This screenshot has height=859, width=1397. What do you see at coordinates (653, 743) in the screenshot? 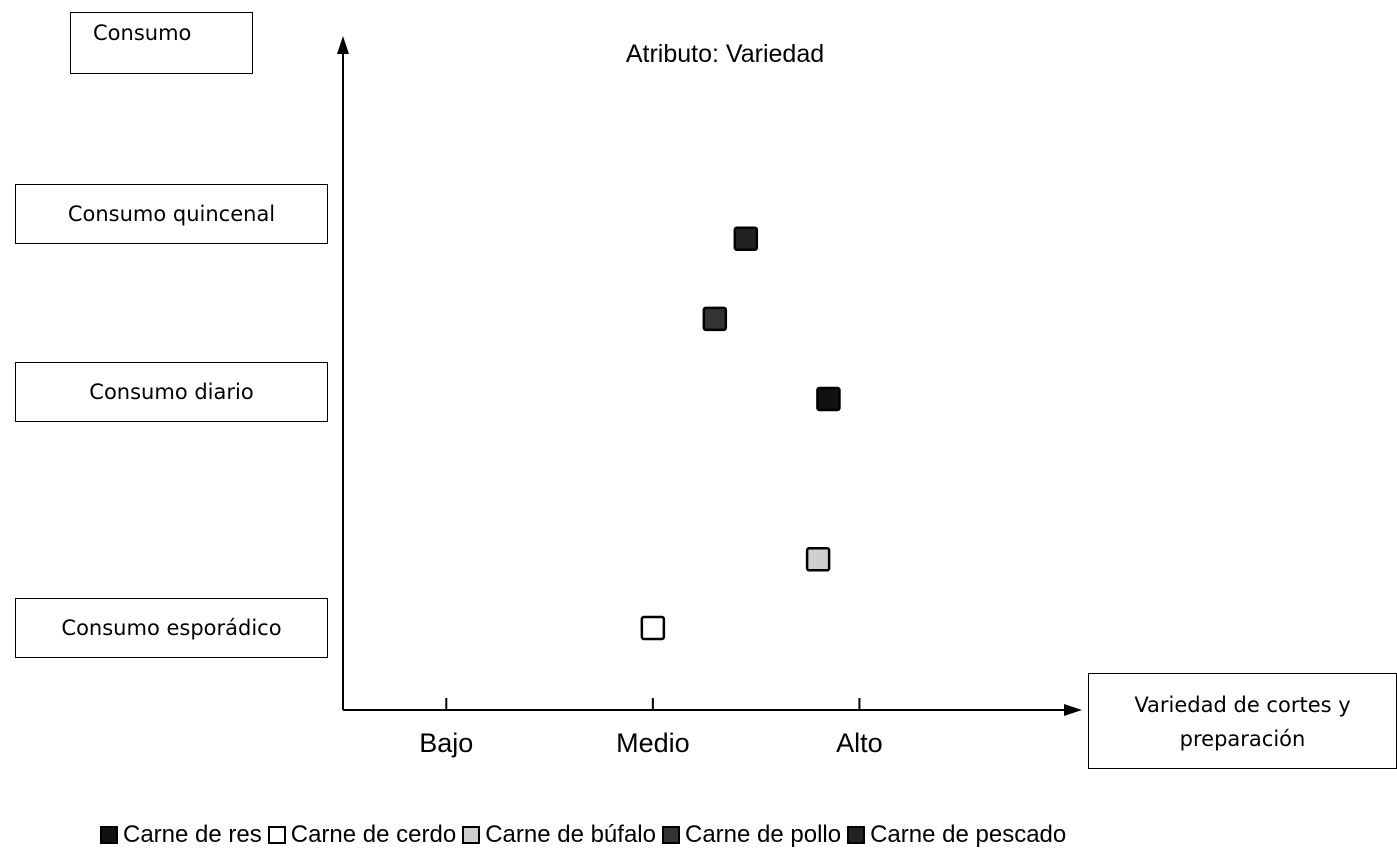
I see `x-tick-label: Medio` at bounding box center [653, 743].